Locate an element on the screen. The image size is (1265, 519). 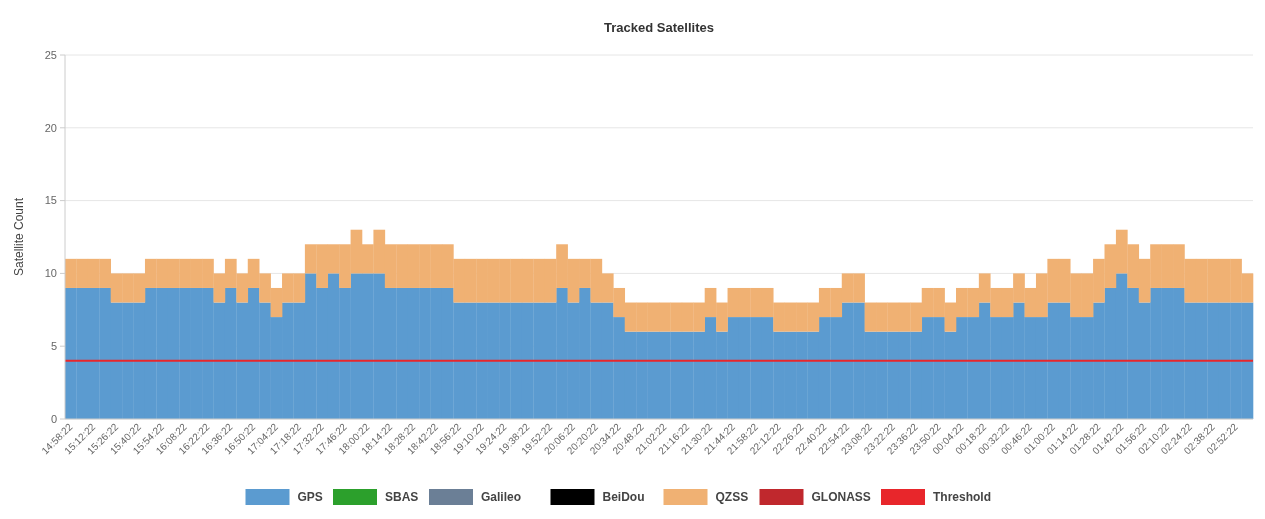
legend-label: QZSS is located at coordinates (732, 497).